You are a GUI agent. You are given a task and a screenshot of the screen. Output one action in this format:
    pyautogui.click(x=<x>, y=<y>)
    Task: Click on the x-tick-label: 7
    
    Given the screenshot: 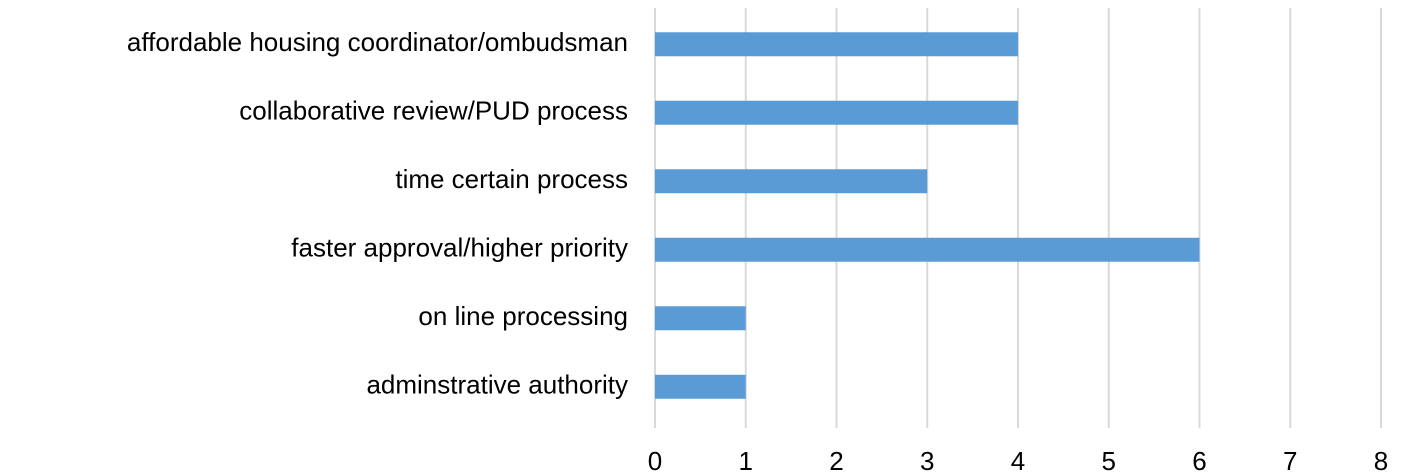 What is the action you would take?
    pyautogui.click(x=1290, y=461)
    